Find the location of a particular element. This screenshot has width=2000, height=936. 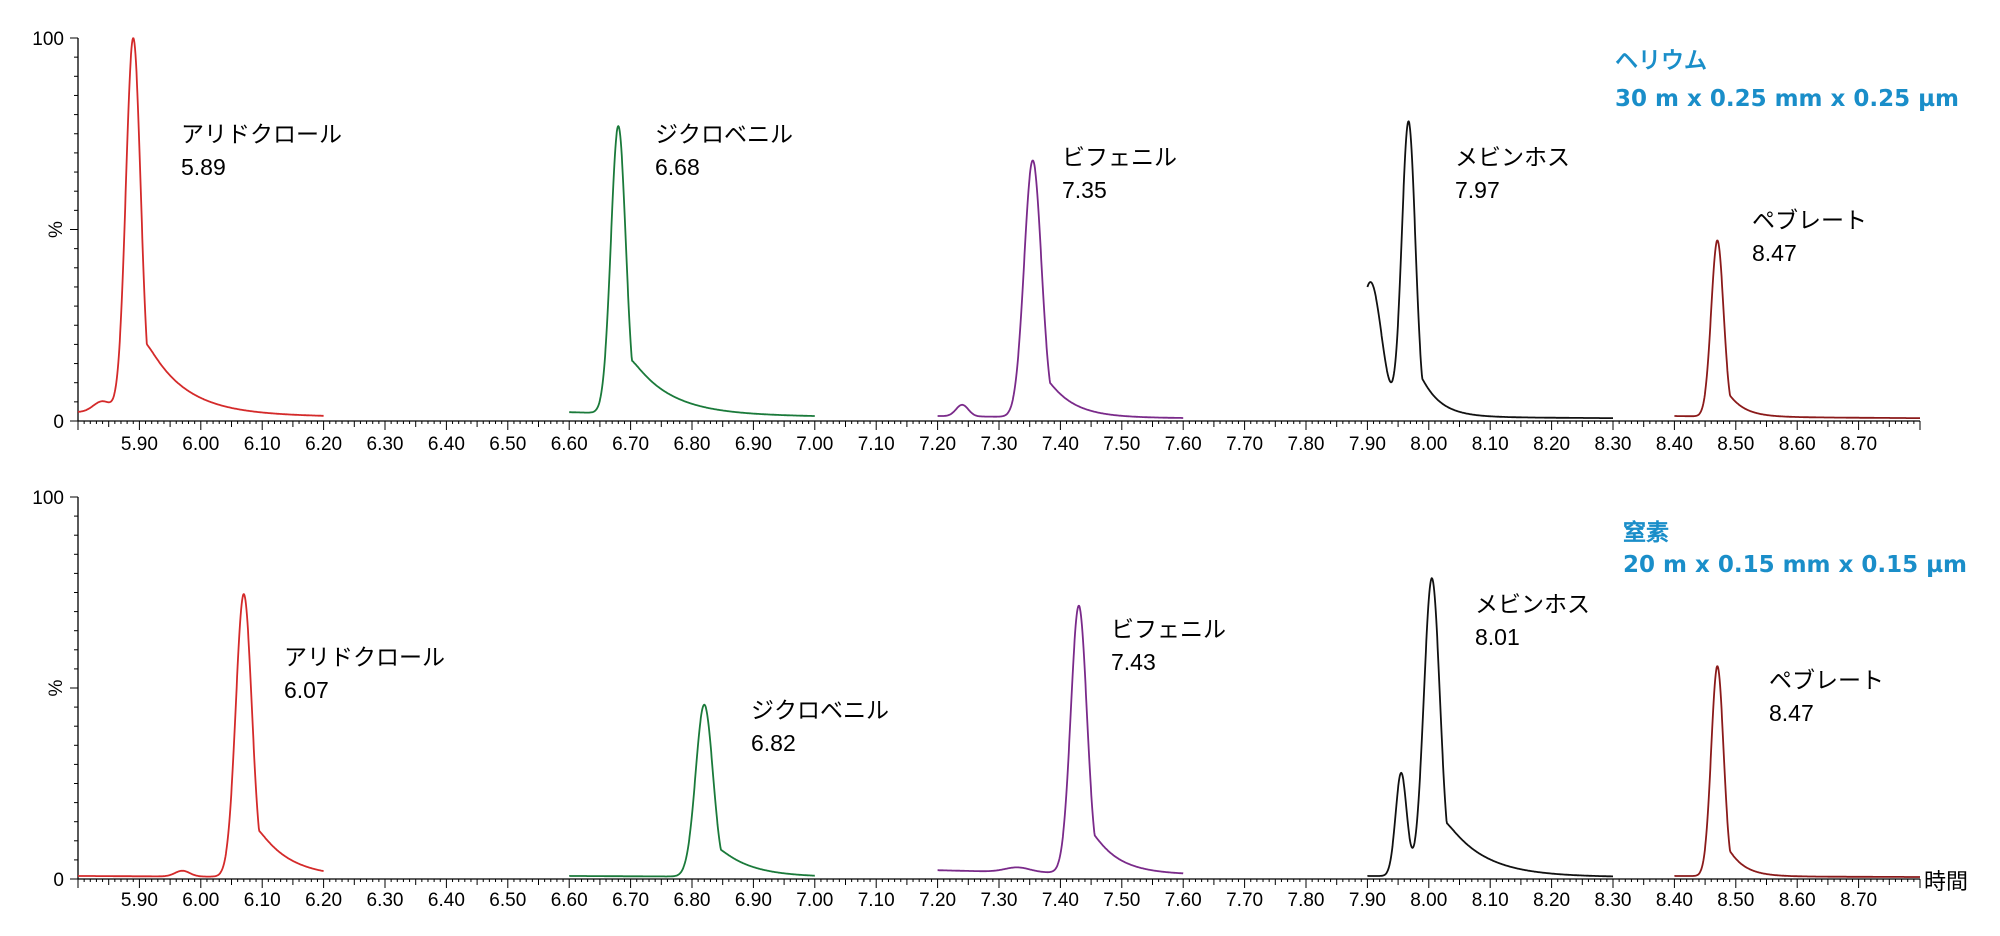

column-spec-label: 30 m x 0.25 mm x 0.25 µm is located at coordinates (1787, 99).